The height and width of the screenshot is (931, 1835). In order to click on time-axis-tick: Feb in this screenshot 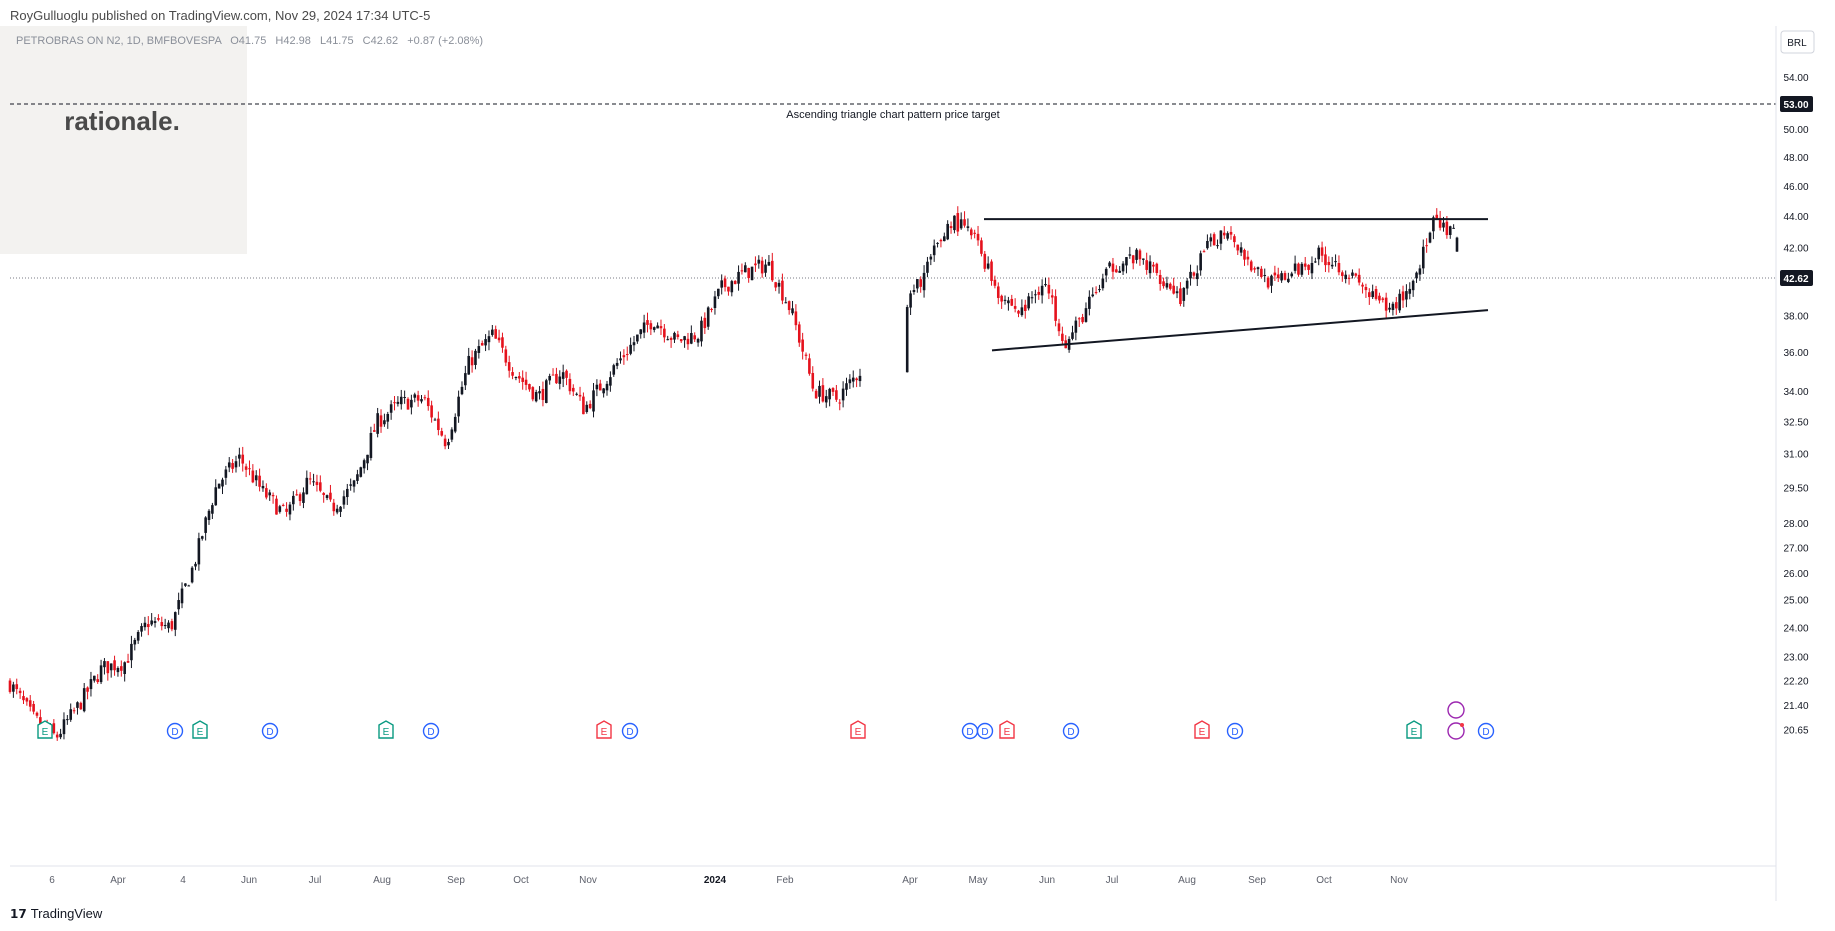, I will do `click(785, 880)`.